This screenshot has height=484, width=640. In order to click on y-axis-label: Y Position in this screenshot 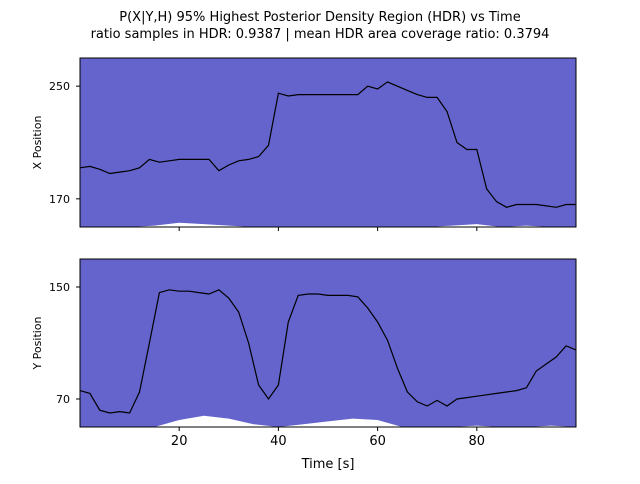, I will do `click(37, 343)`.